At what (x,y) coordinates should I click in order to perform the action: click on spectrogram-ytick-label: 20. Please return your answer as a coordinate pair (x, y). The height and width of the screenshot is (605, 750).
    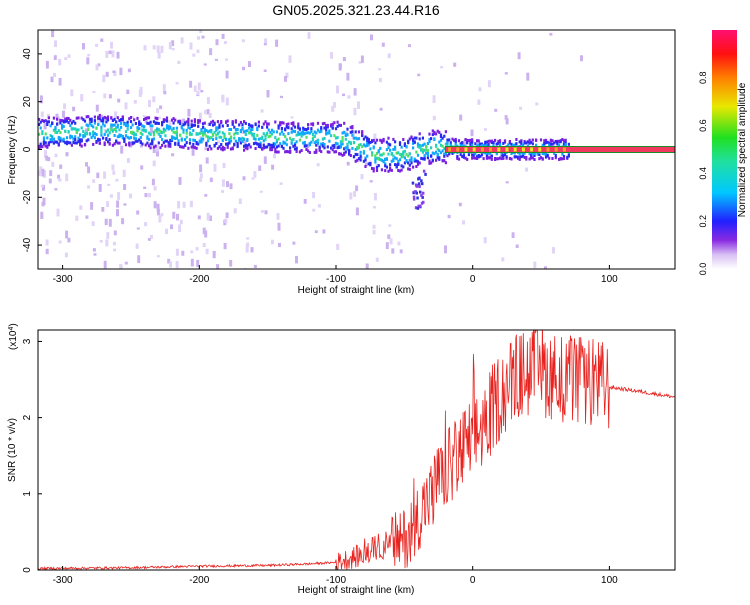
    Looking at the image, I should click on (27, 102).